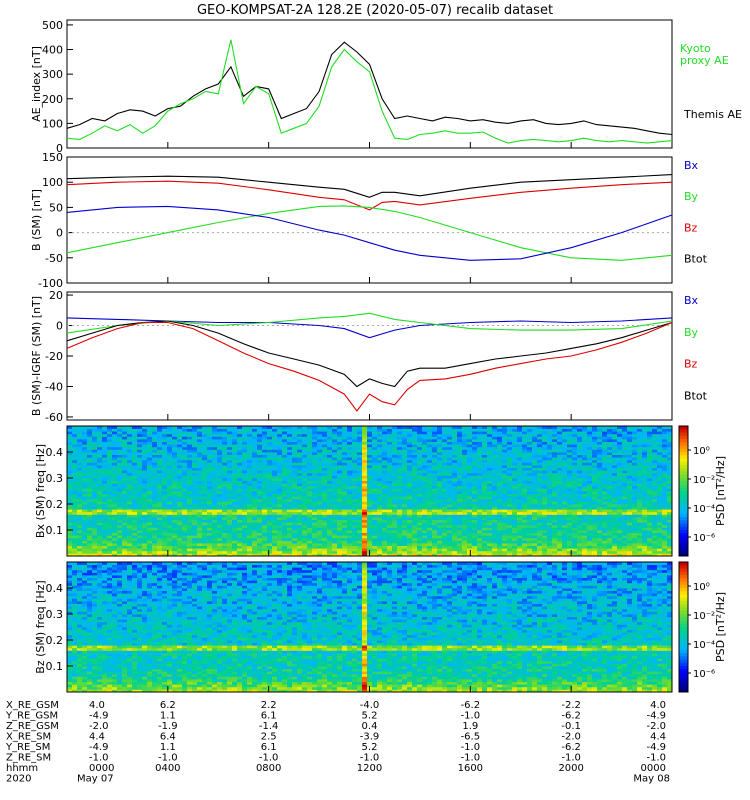 Image resolution: width=750 pixels, height=800 pixels. What do you see at coordinates (691, 332) in the screenshot?
I see `legend-by: By` at bounding box center [691, 332].